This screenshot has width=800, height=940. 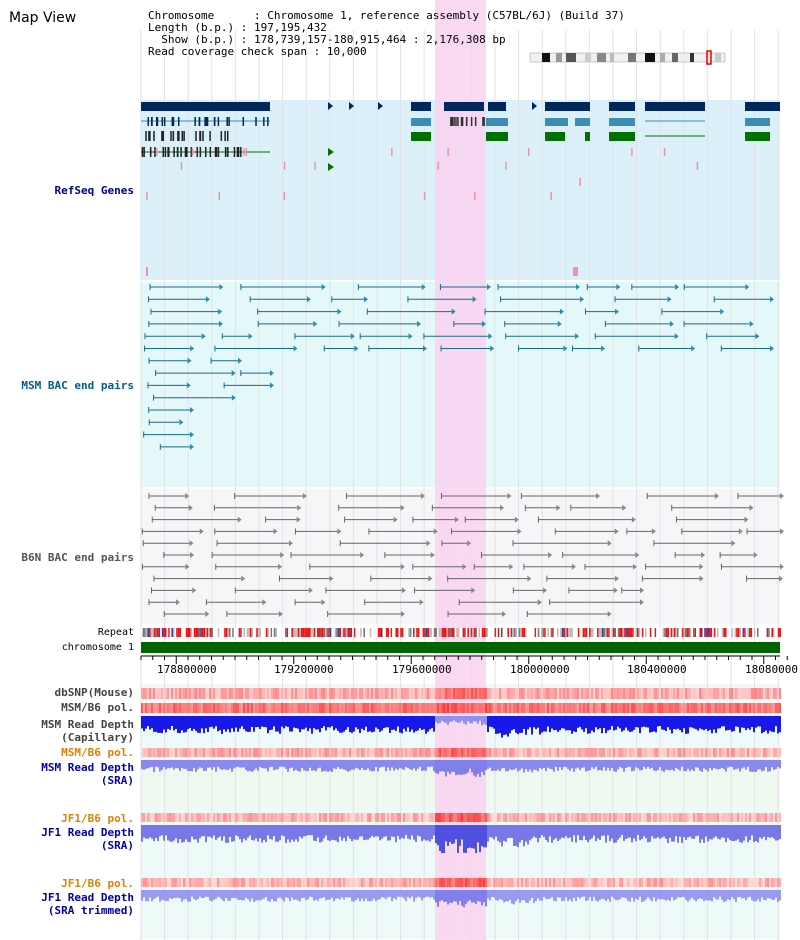 What do you see at coordinates (693, 348) in the screenshot?
I see `msm-bac-arrow` at bounding box center [693, 348].